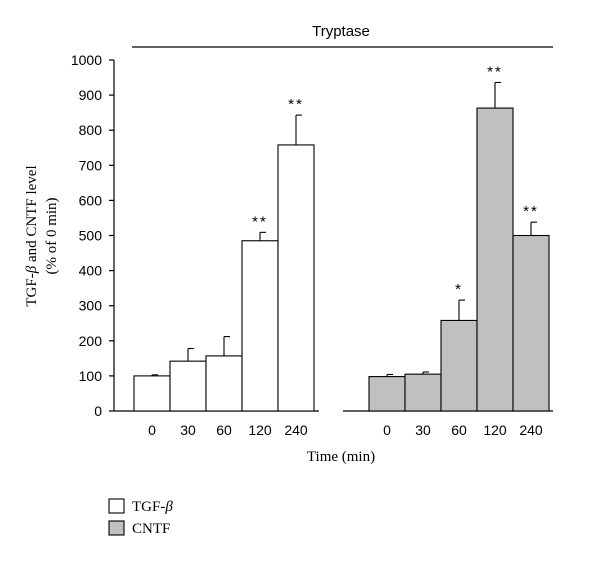 The width and height of the screenshot is (600, 566). I want to click on y-tick-label: 400, so click(91, 271).